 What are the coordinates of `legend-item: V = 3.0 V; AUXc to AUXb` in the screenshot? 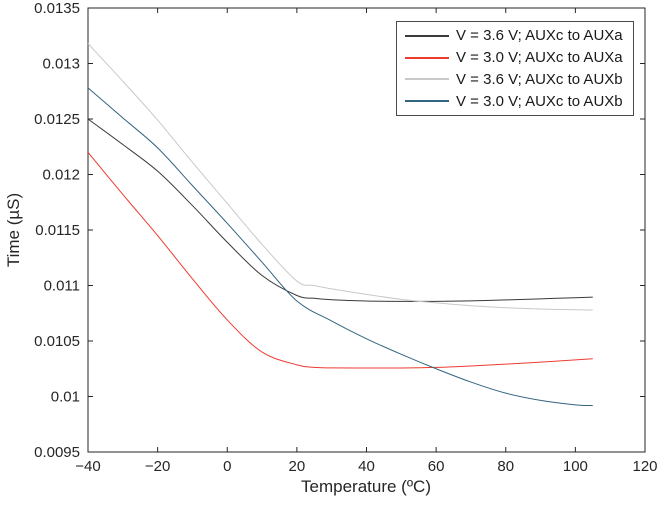 It's located at (515, 101).